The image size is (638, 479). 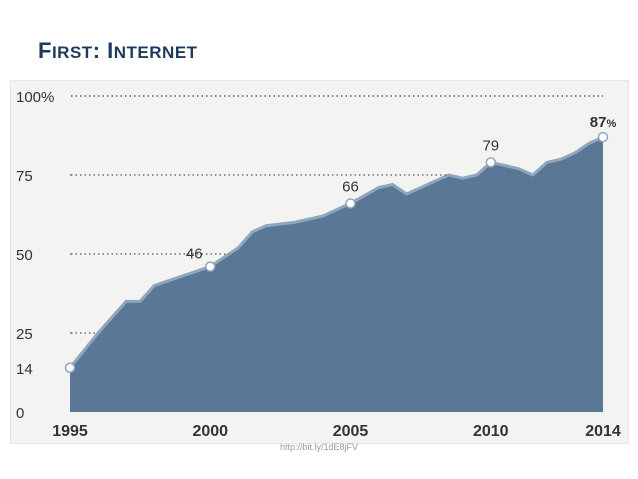 I want to click on data-label: 66, so click(x=350, y=186).